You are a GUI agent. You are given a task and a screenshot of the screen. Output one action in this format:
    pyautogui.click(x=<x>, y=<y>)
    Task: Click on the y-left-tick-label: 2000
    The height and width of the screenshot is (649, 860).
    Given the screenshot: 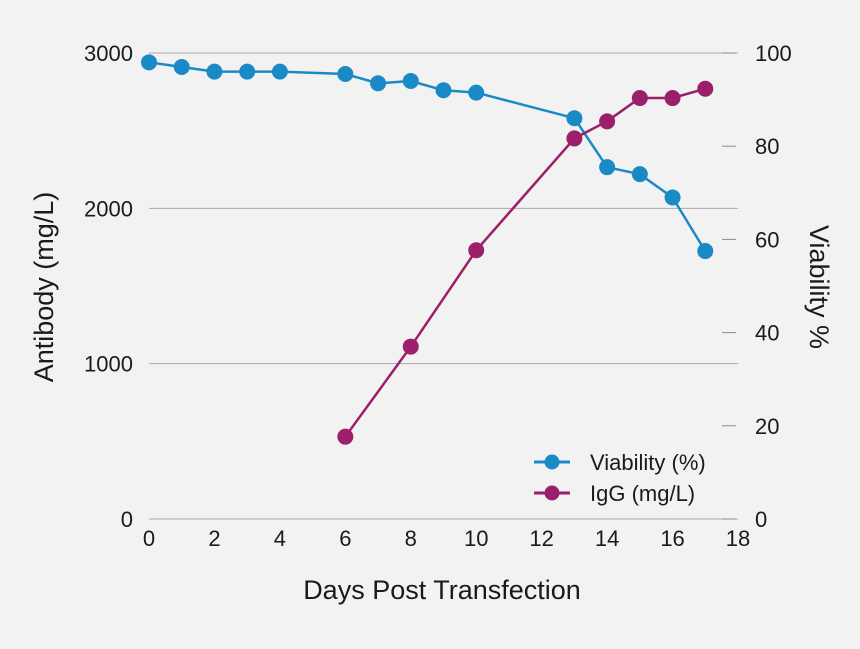 What is the action you would take?
    pyautogui.click(x=108, y=208)
    